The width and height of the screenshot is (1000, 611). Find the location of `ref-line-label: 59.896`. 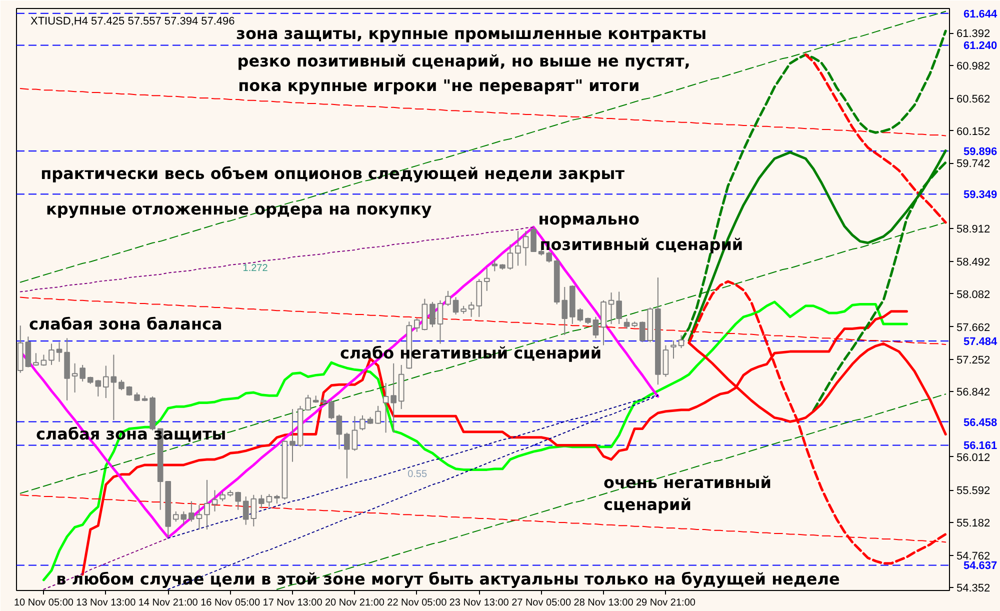

ref-line-label: 59.896 is located at coordinates (981, 152).